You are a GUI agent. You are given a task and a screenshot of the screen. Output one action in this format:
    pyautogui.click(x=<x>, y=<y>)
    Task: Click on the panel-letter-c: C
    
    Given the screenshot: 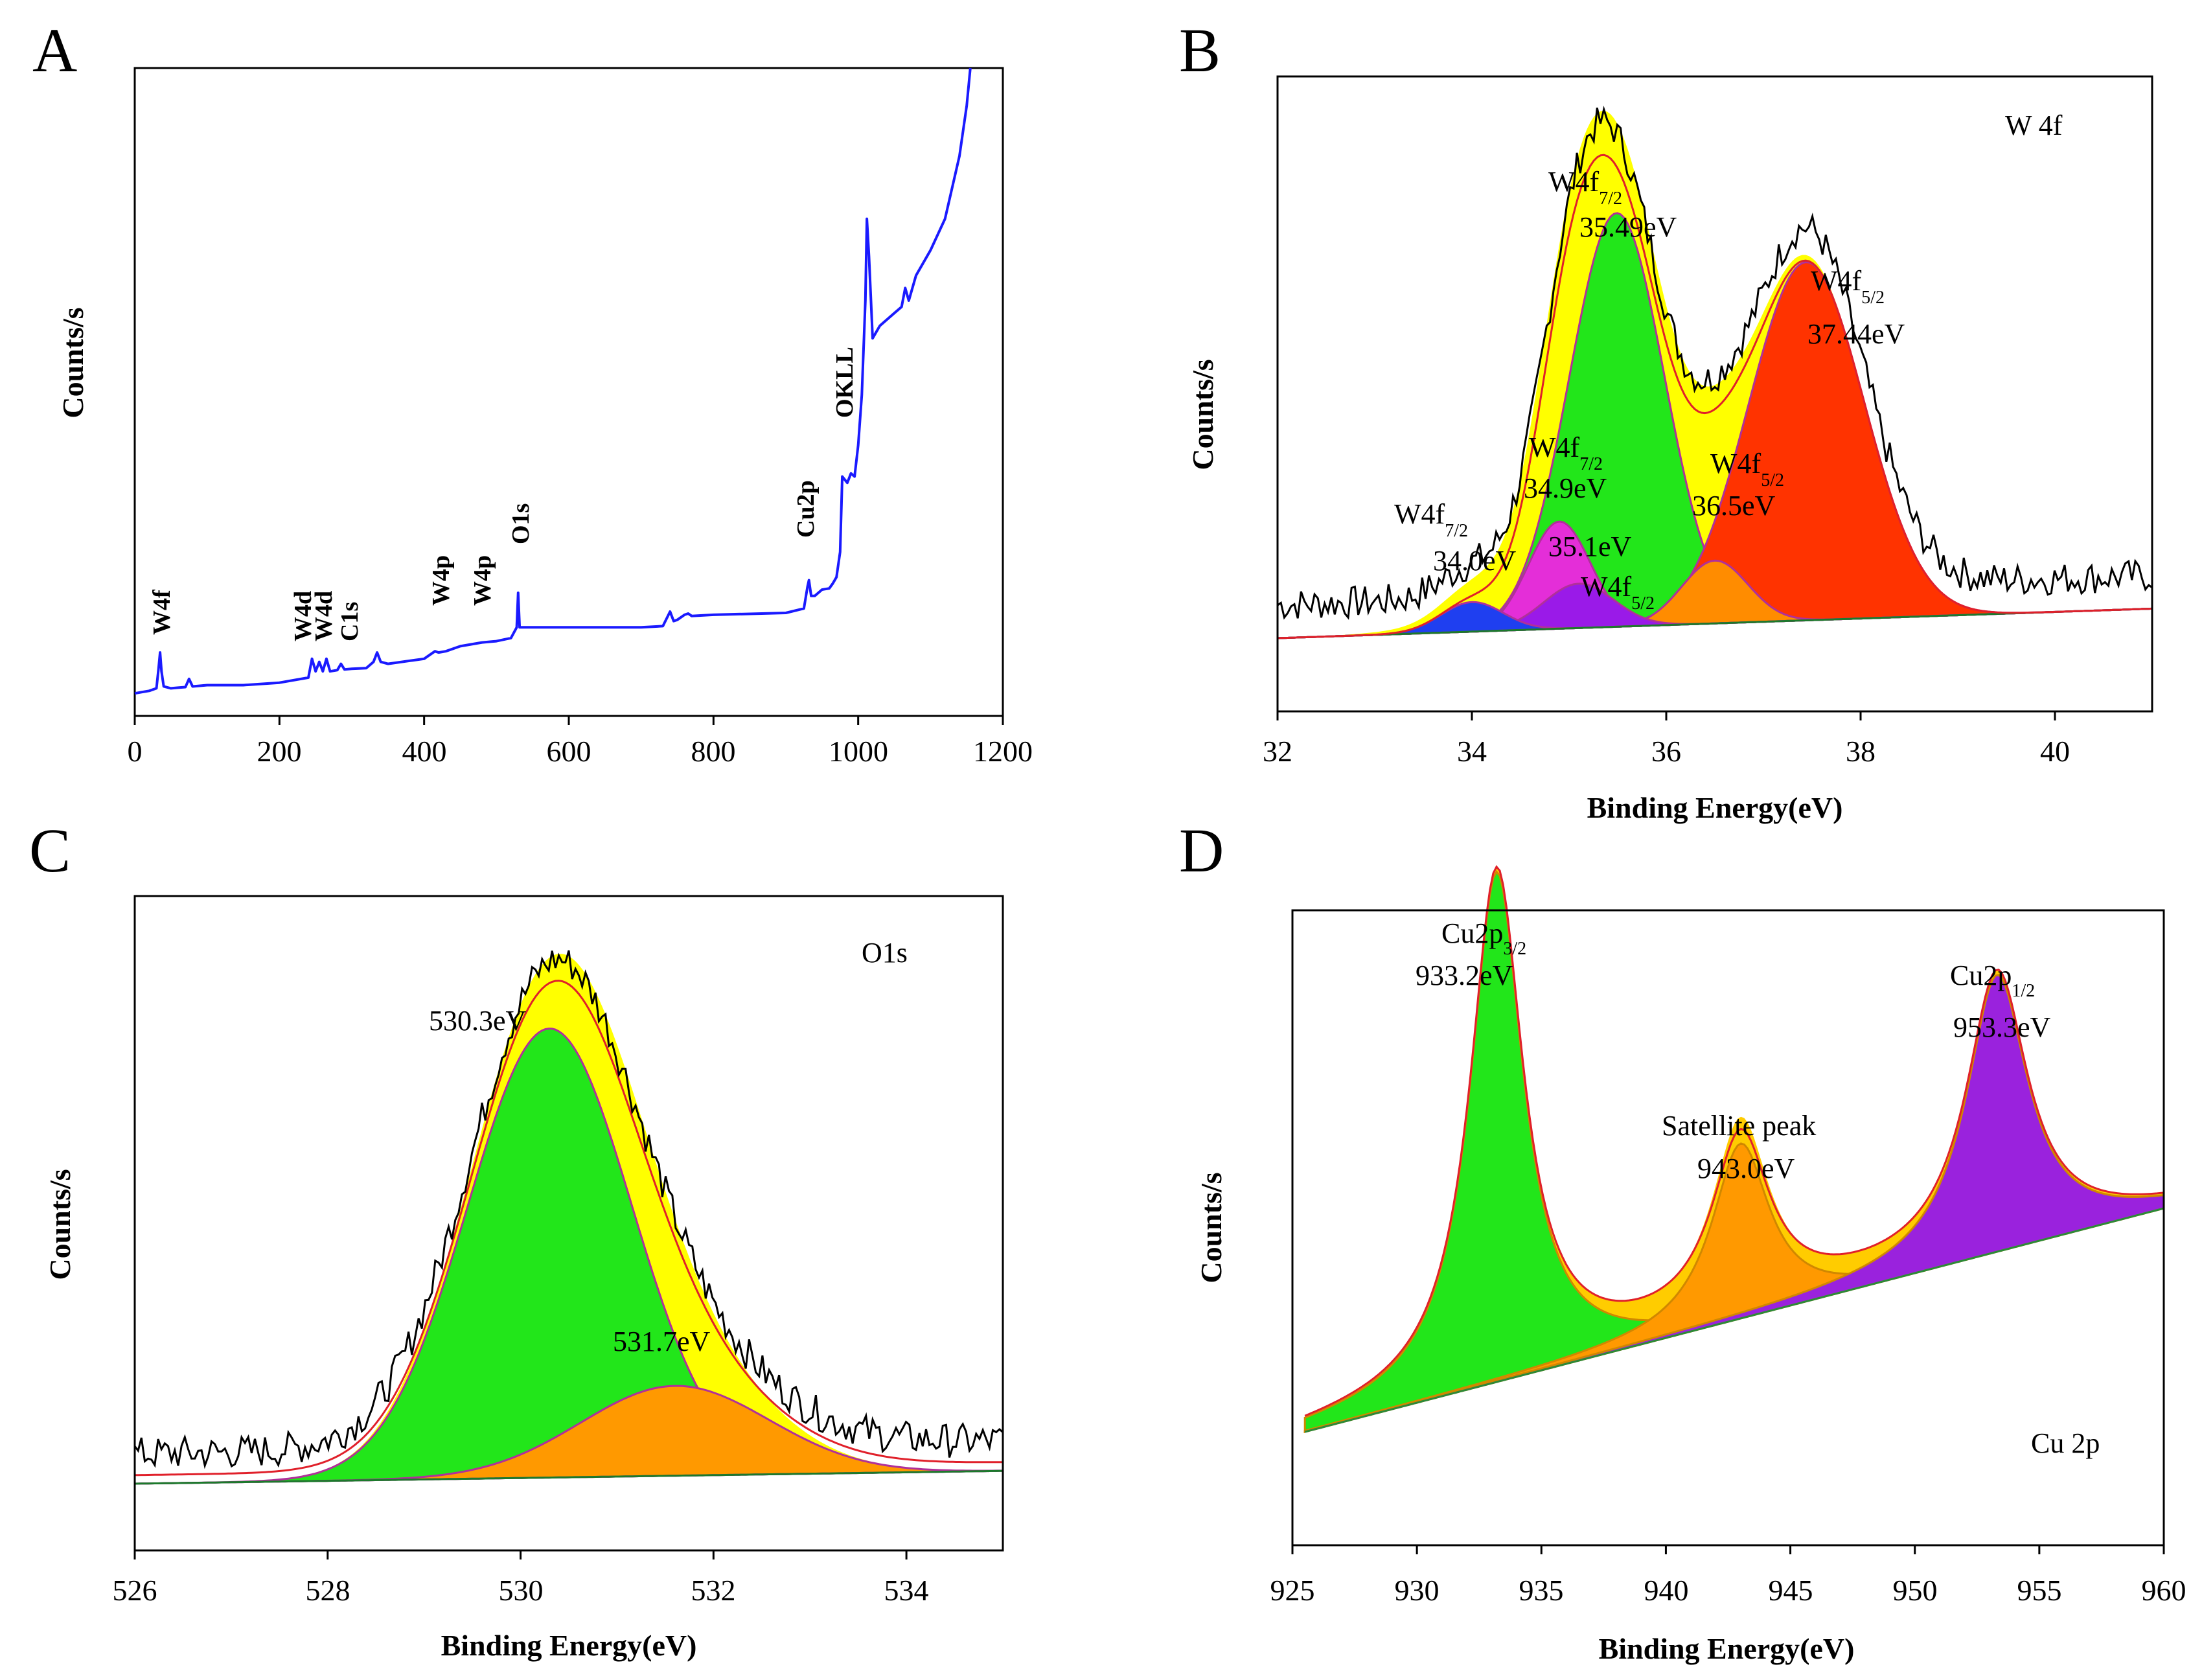 What is the action you would take?
    pyautogui.click(x=50, y=850)
    